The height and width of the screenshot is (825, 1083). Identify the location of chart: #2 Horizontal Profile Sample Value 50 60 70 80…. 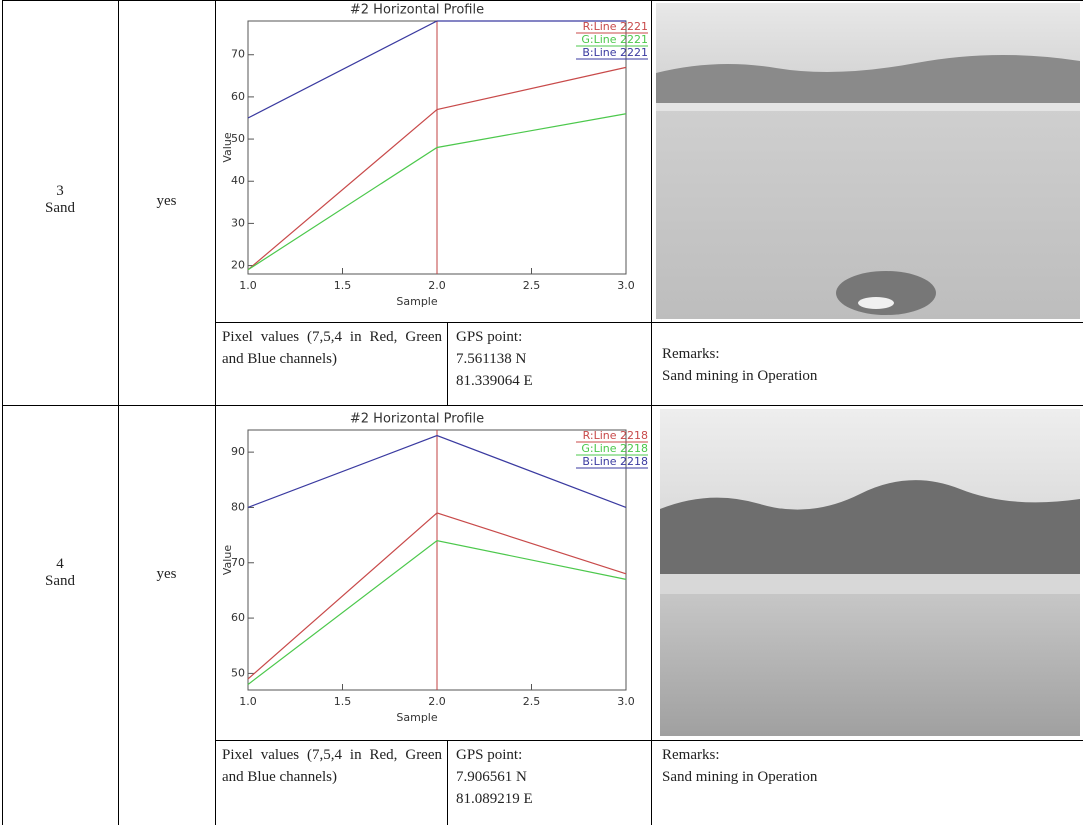
(434, 568).